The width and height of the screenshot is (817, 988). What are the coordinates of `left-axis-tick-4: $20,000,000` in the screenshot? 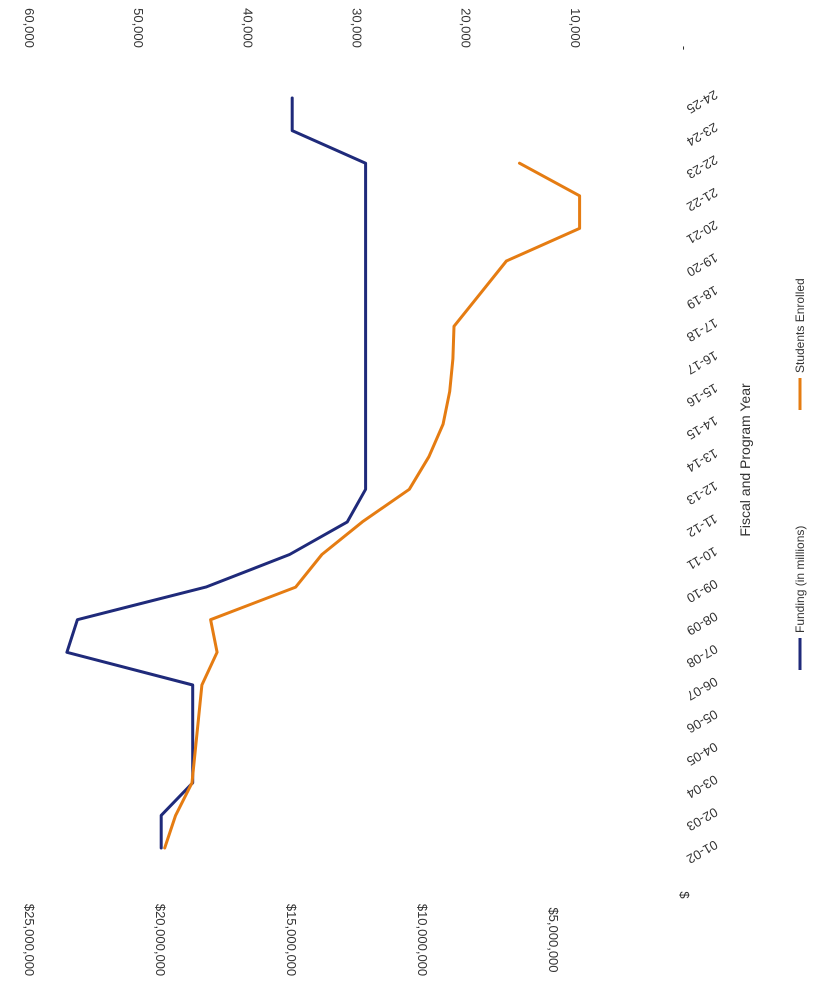 It's located at (160, 940).